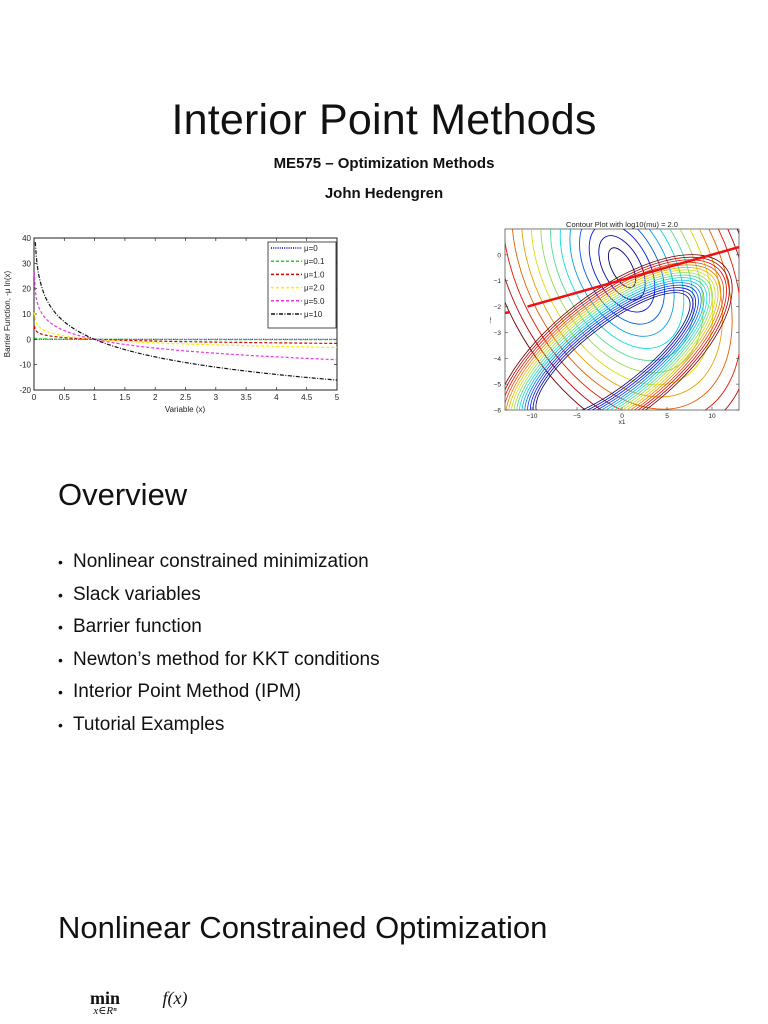 The height and width of the screenshot is (1024, 768). What do you see at coordinates (25, 390) in the screenshot?
I see `svg-text: -20` at bounding box center [25, 390].